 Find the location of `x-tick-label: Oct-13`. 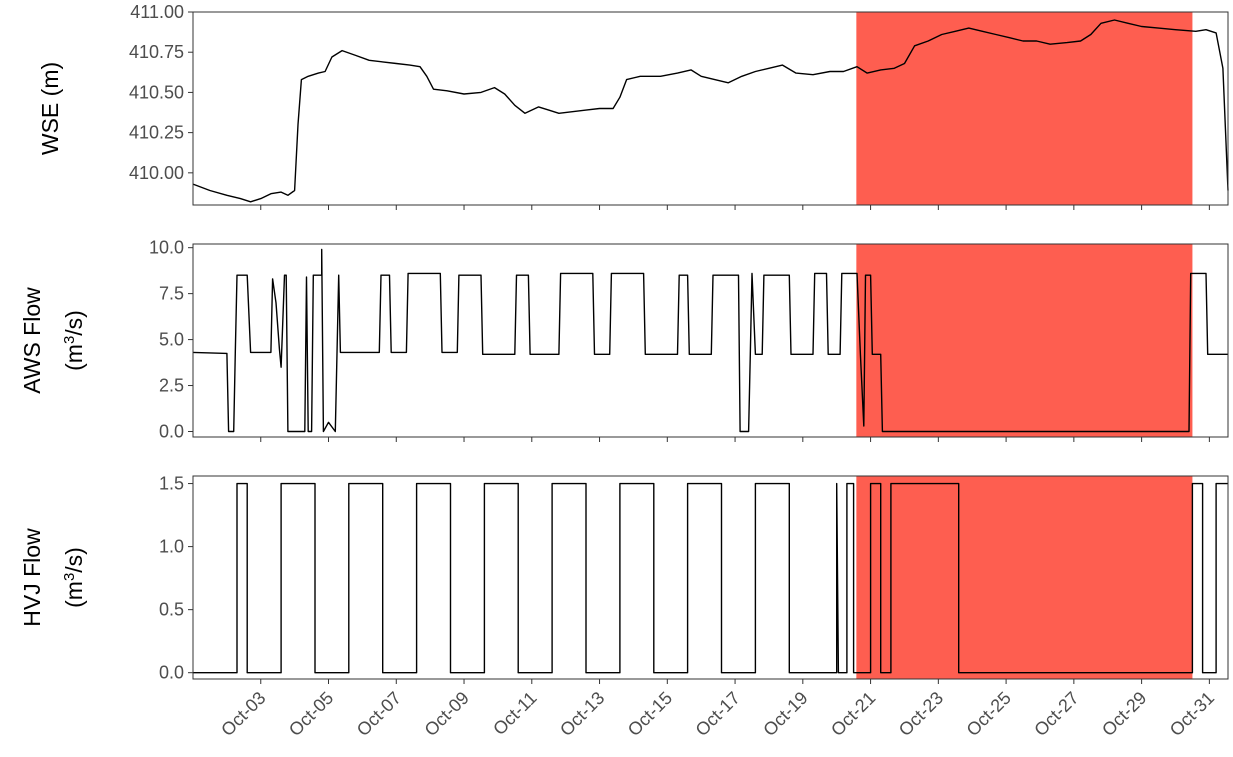

x-tick-label: Oct-13 is located at coordinates (582, 714).